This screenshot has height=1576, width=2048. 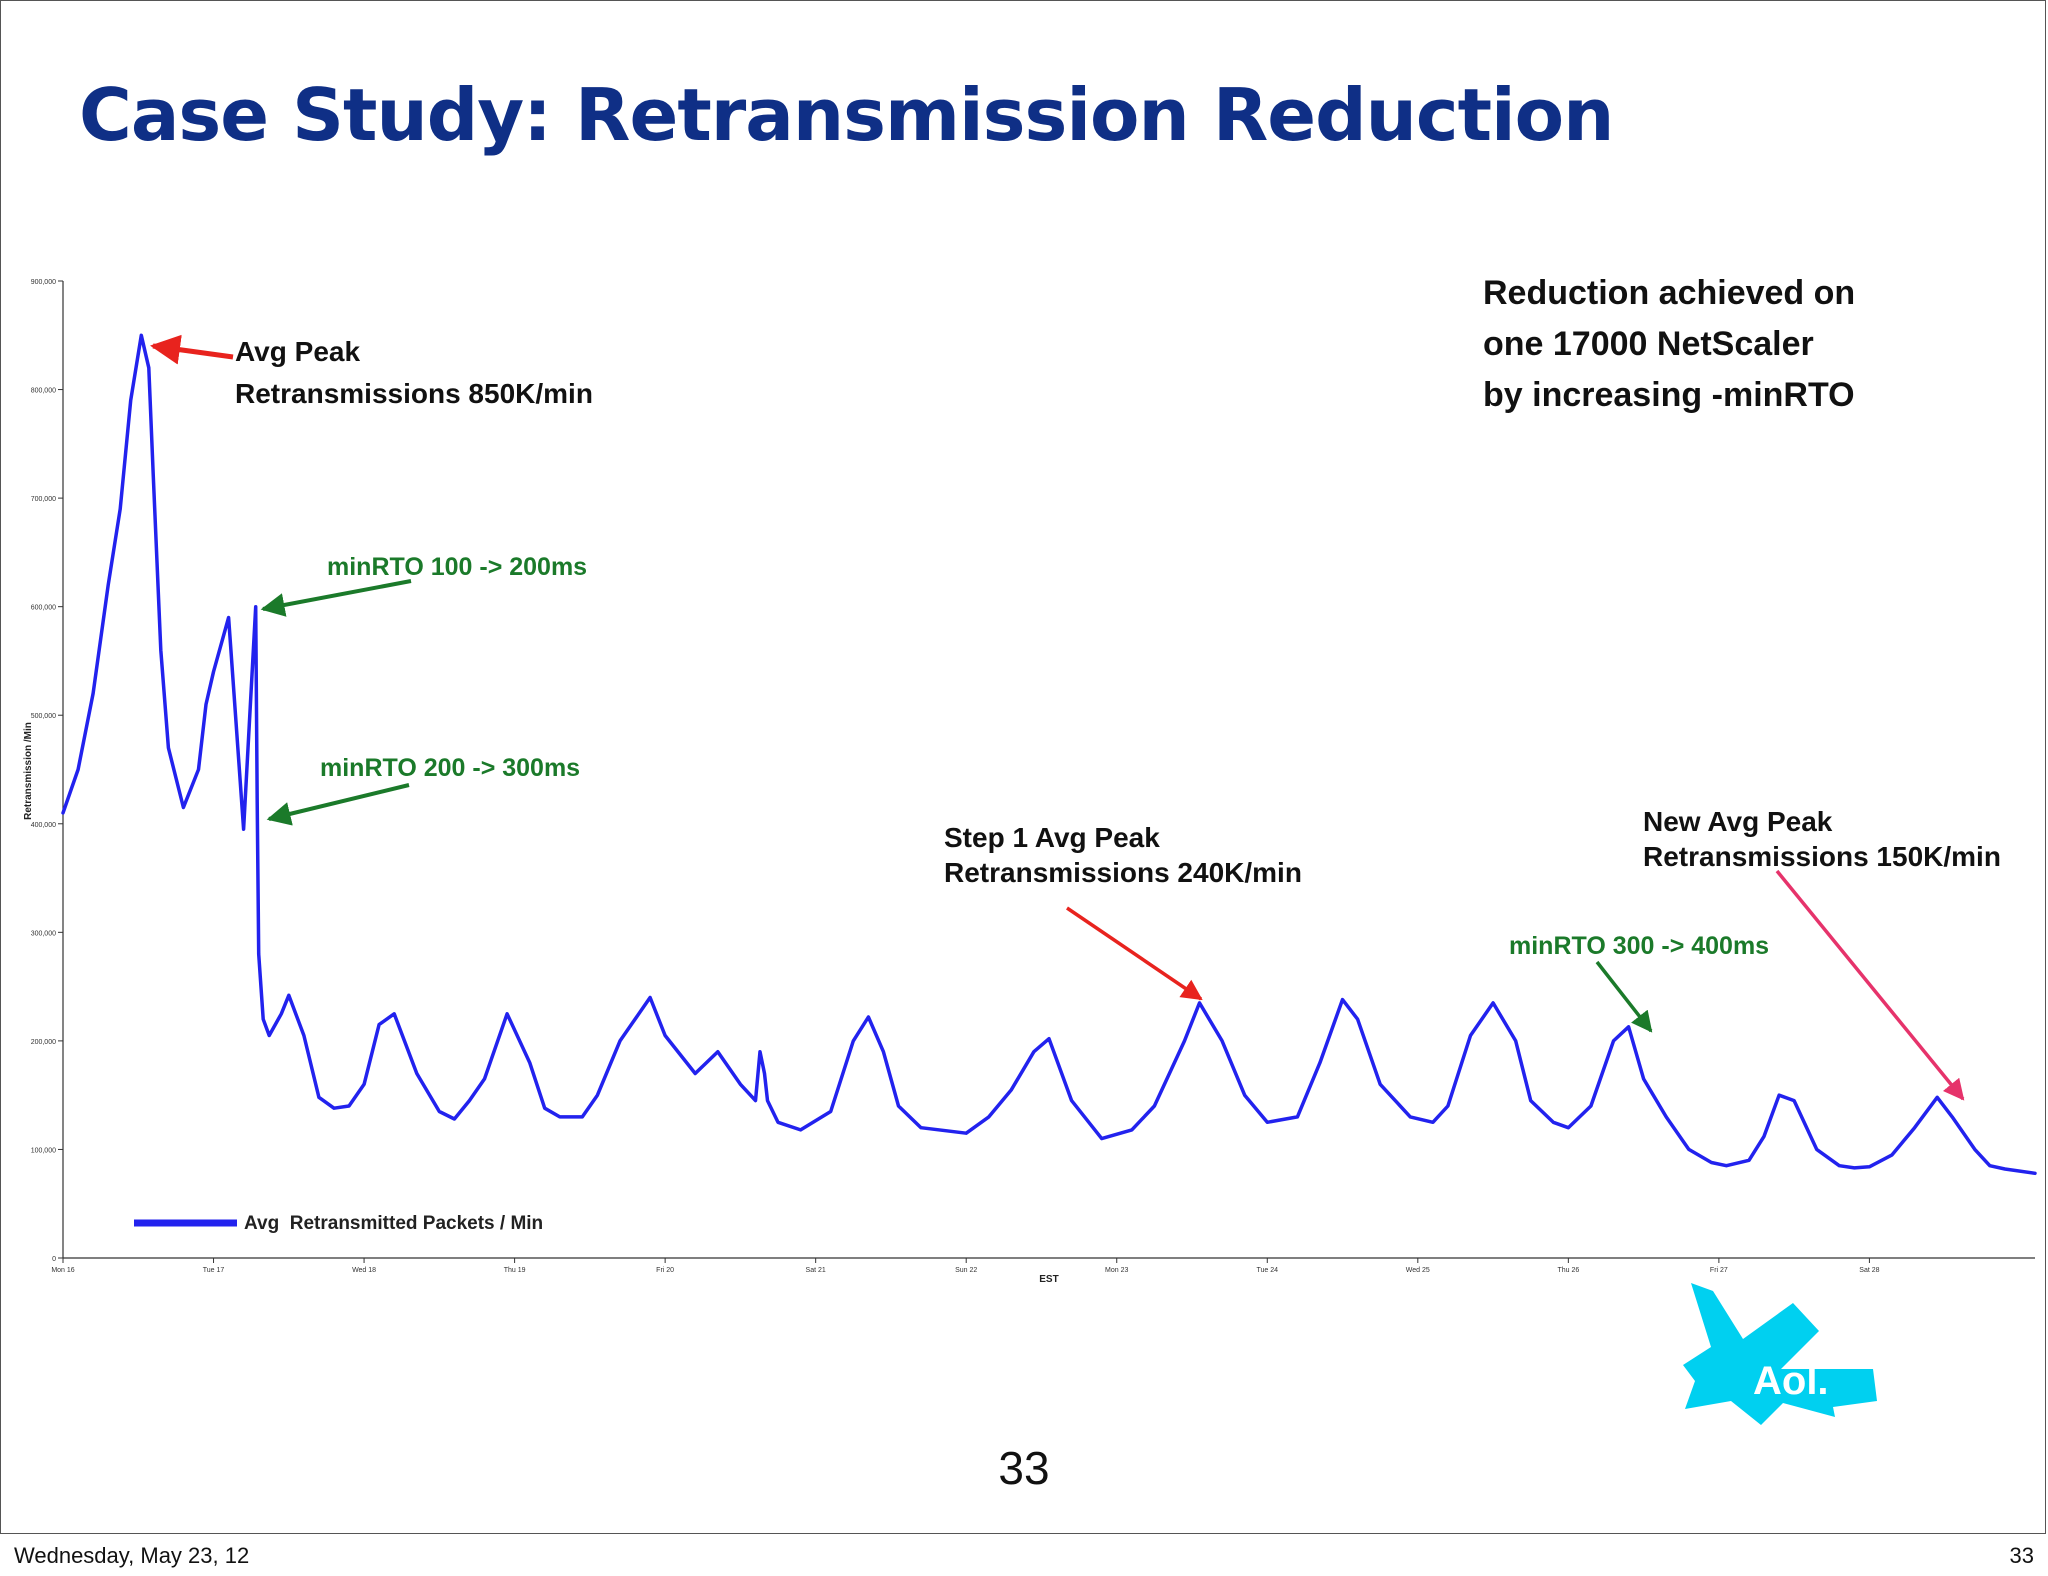 I want to click on legend-label: Avg Retransmitted Packets / Min, so click(x=393, y=1223).